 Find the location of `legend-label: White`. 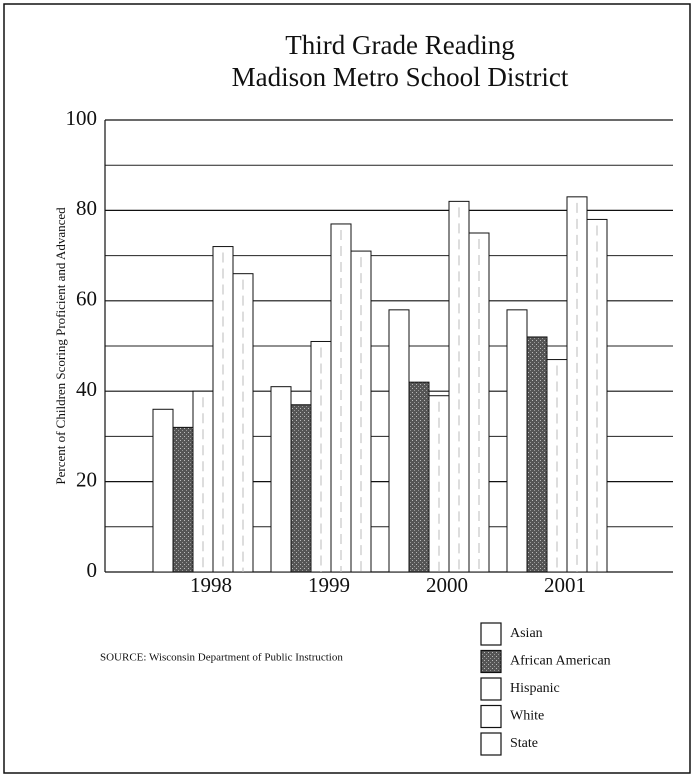

legend-label: White is located at coordinates (527, 716).